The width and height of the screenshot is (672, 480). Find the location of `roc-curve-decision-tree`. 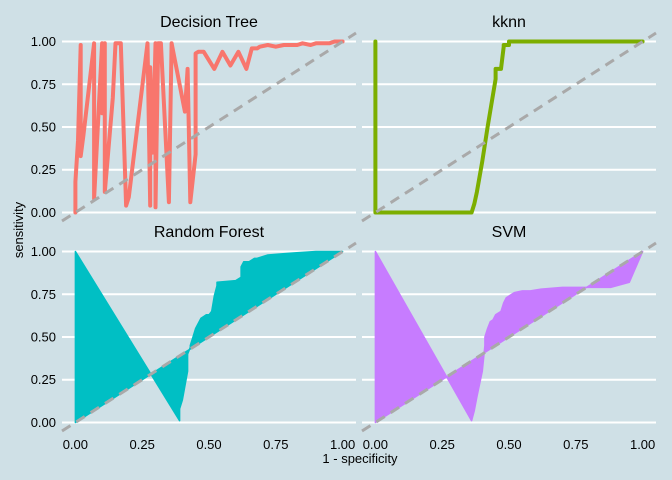

roc-curve-decision-tree is located at coordinates (209, 127).